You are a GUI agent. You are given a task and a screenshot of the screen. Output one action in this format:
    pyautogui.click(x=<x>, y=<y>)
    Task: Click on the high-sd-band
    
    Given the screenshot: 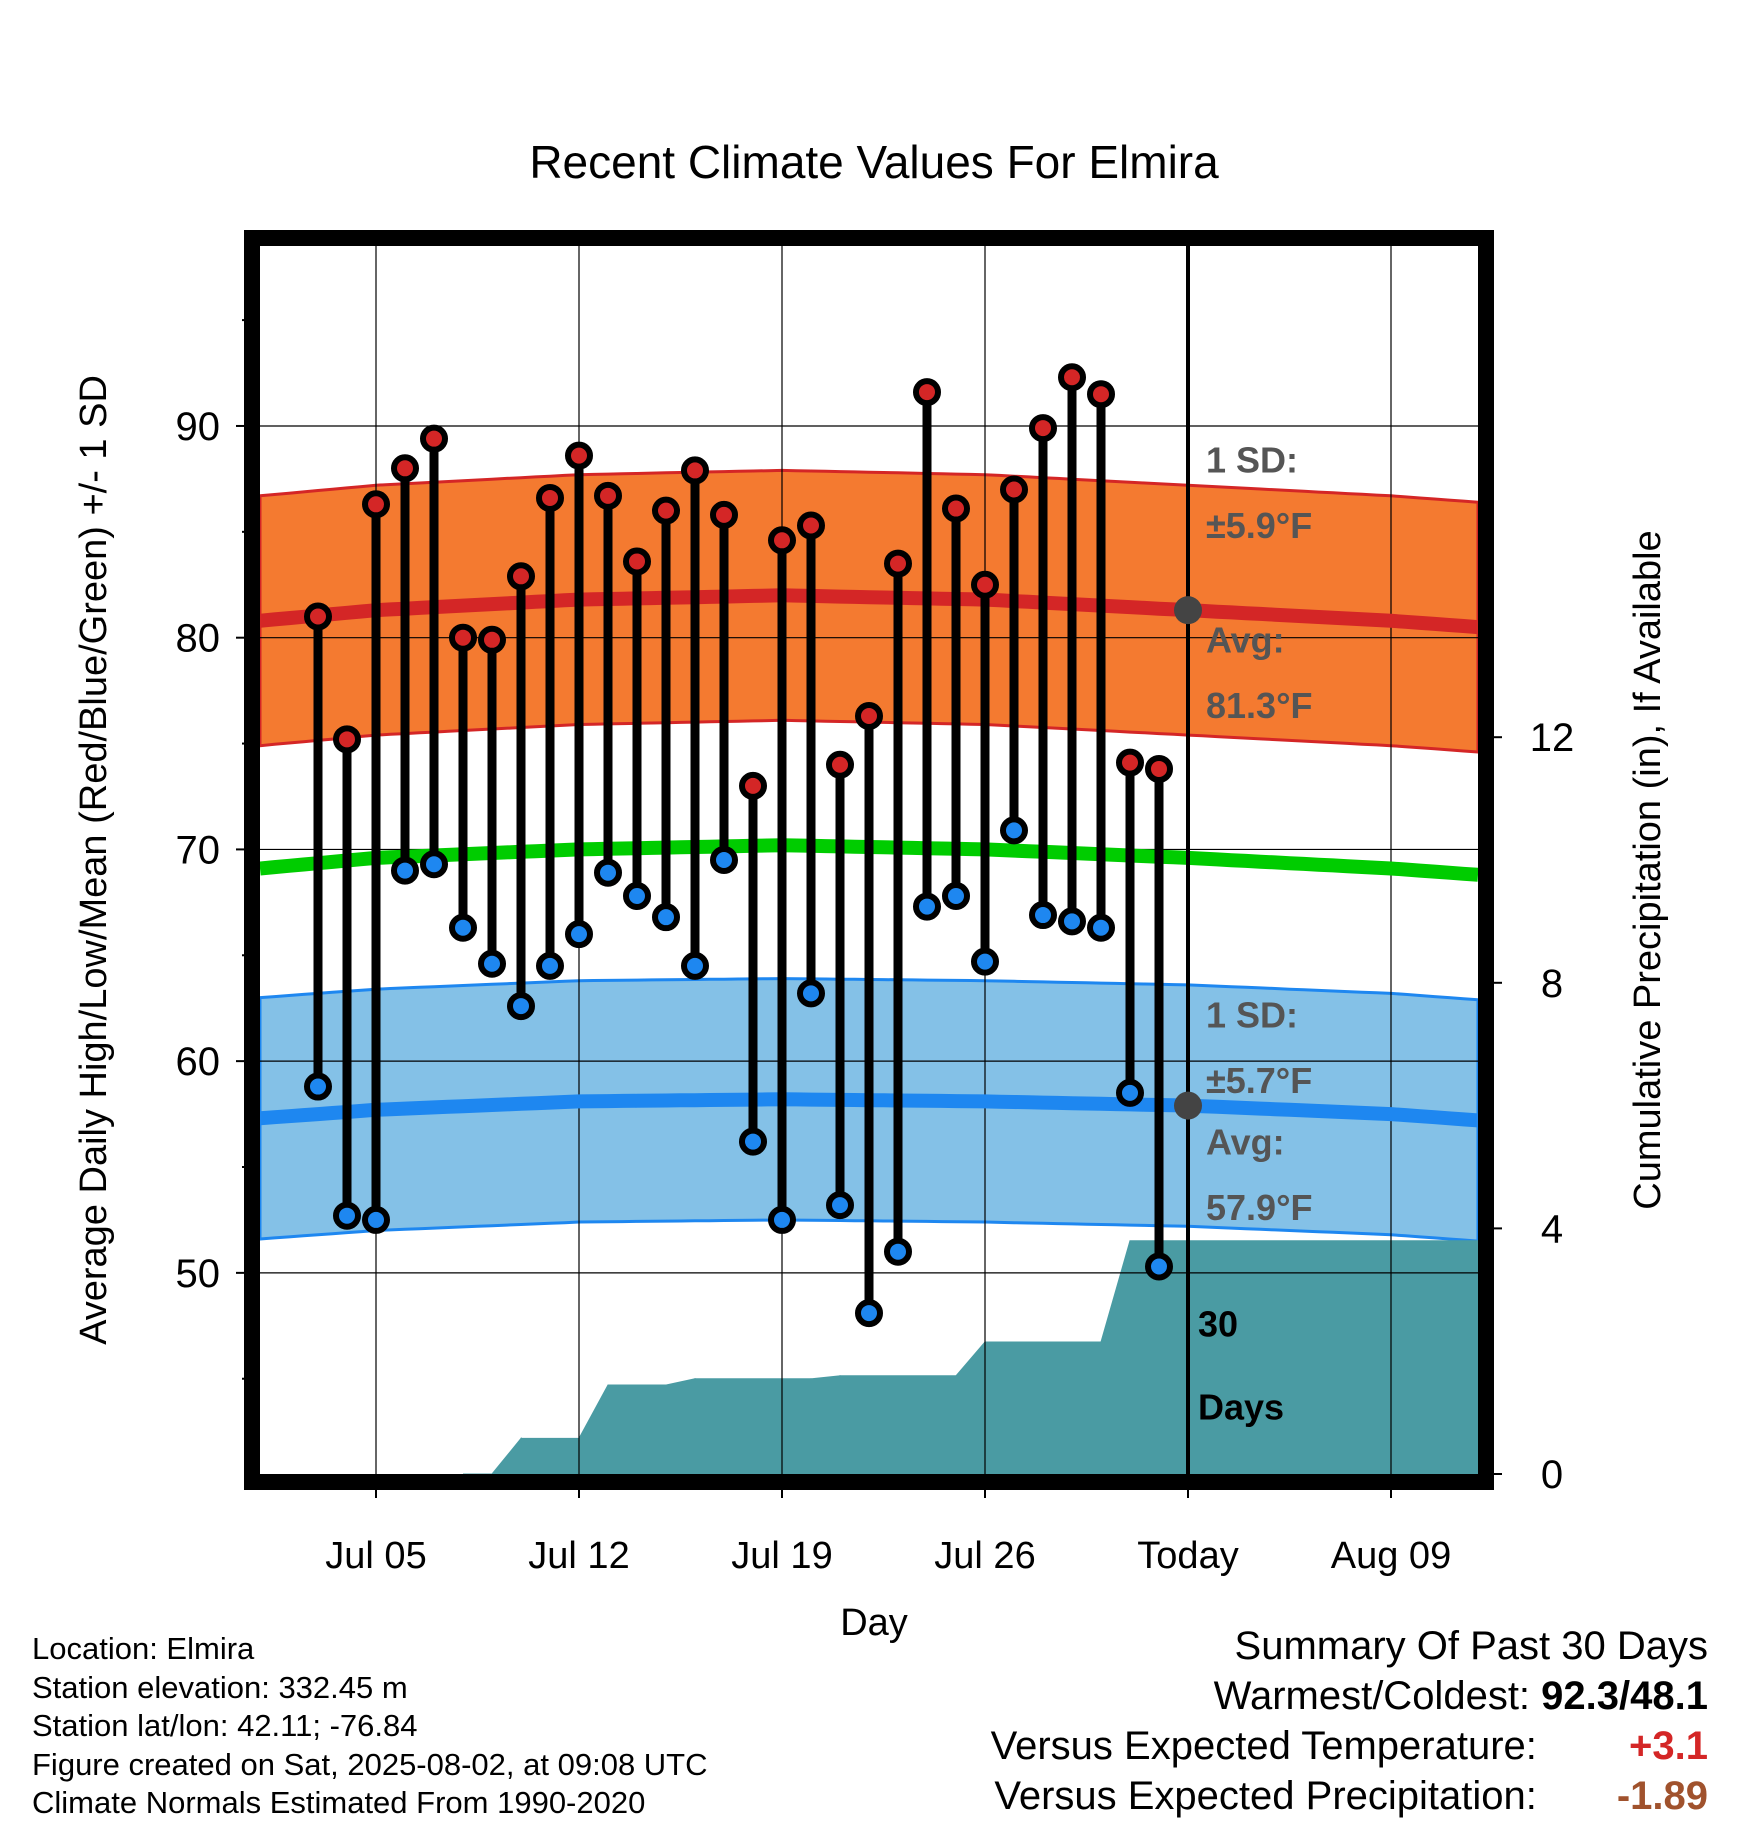 What is the action you would take?
    pyautogui.click(x=869, y=611)
    